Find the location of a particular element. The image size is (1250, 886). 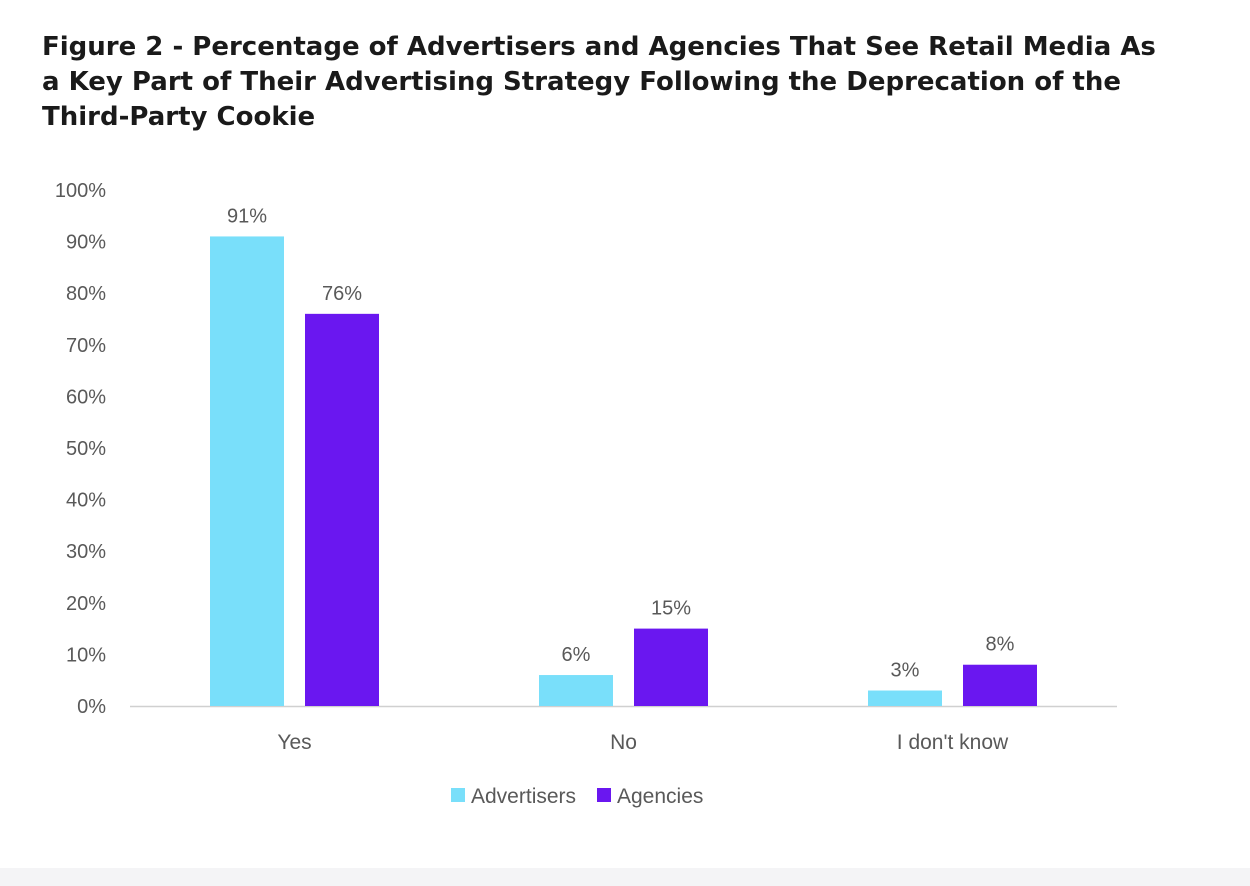

legend-label-advertisers: Advertisers is located at coordinates (523, 796).